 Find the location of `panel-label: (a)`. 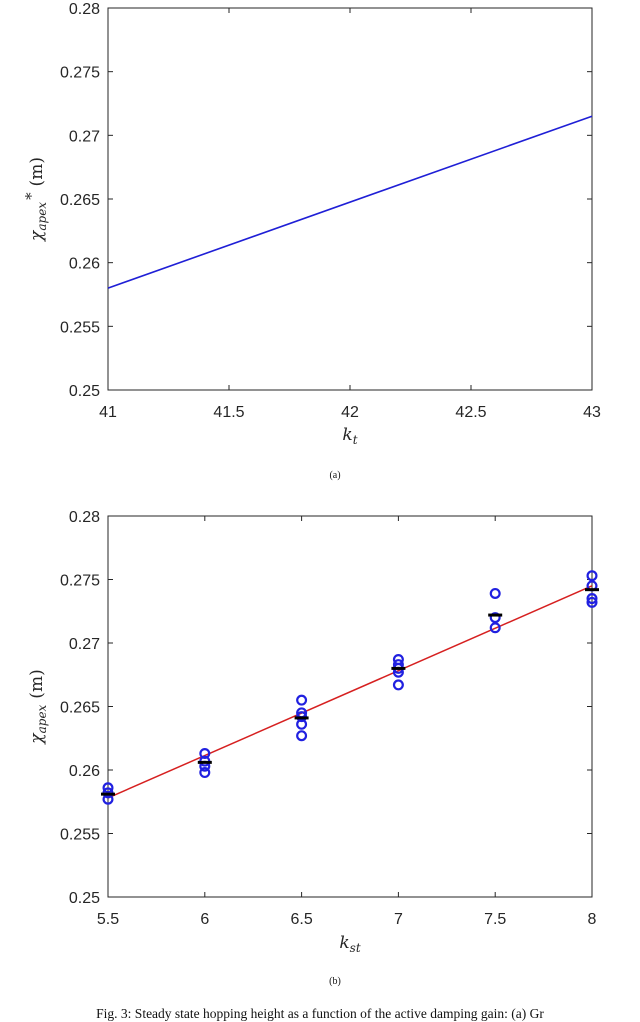

panel-label: (a) is located at coordinates (334, 475).